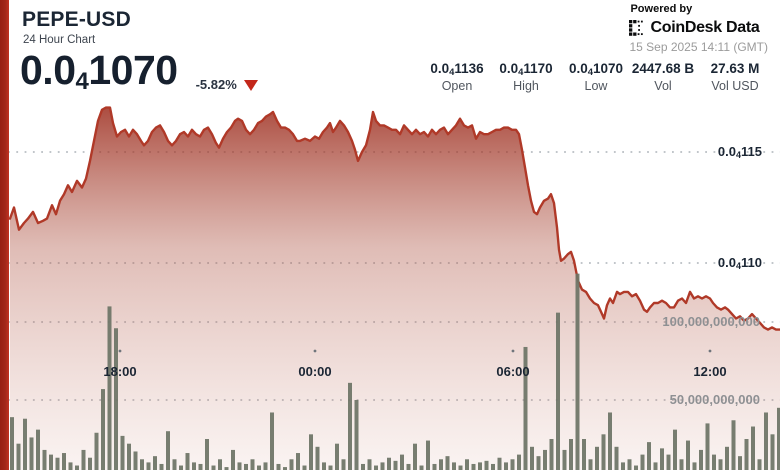  What do you see at coordinates (698, 47) in the screenshot?
I see `timestamp: 15 Sep 2025 14:11 (GMT)` at bounding box center [698, 47].